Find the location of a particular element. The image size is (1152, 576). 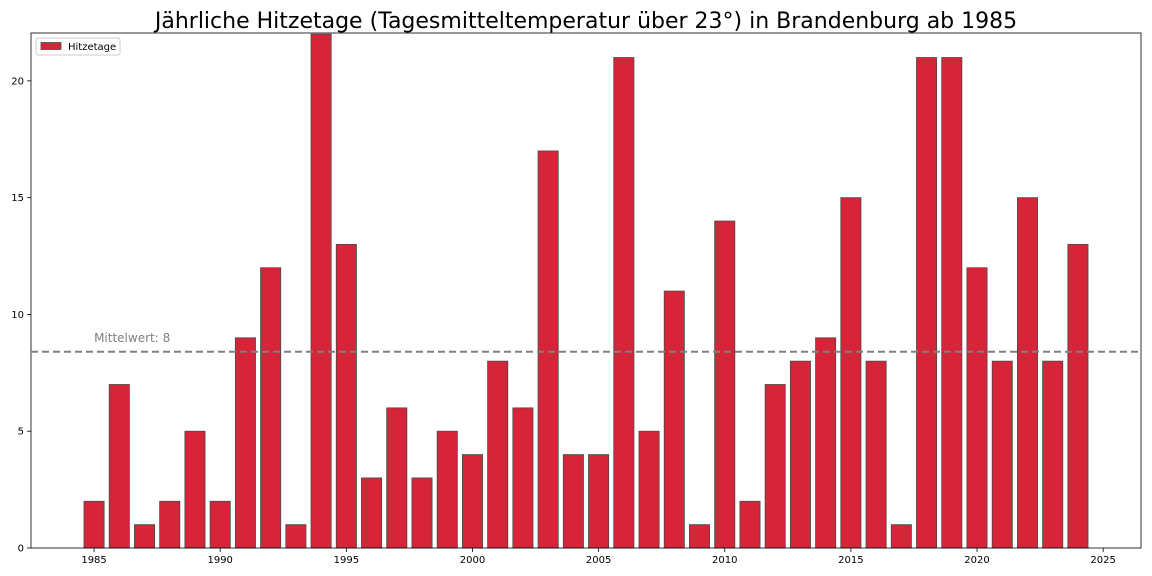

bar-2008 is located at coordinates (674, 419).